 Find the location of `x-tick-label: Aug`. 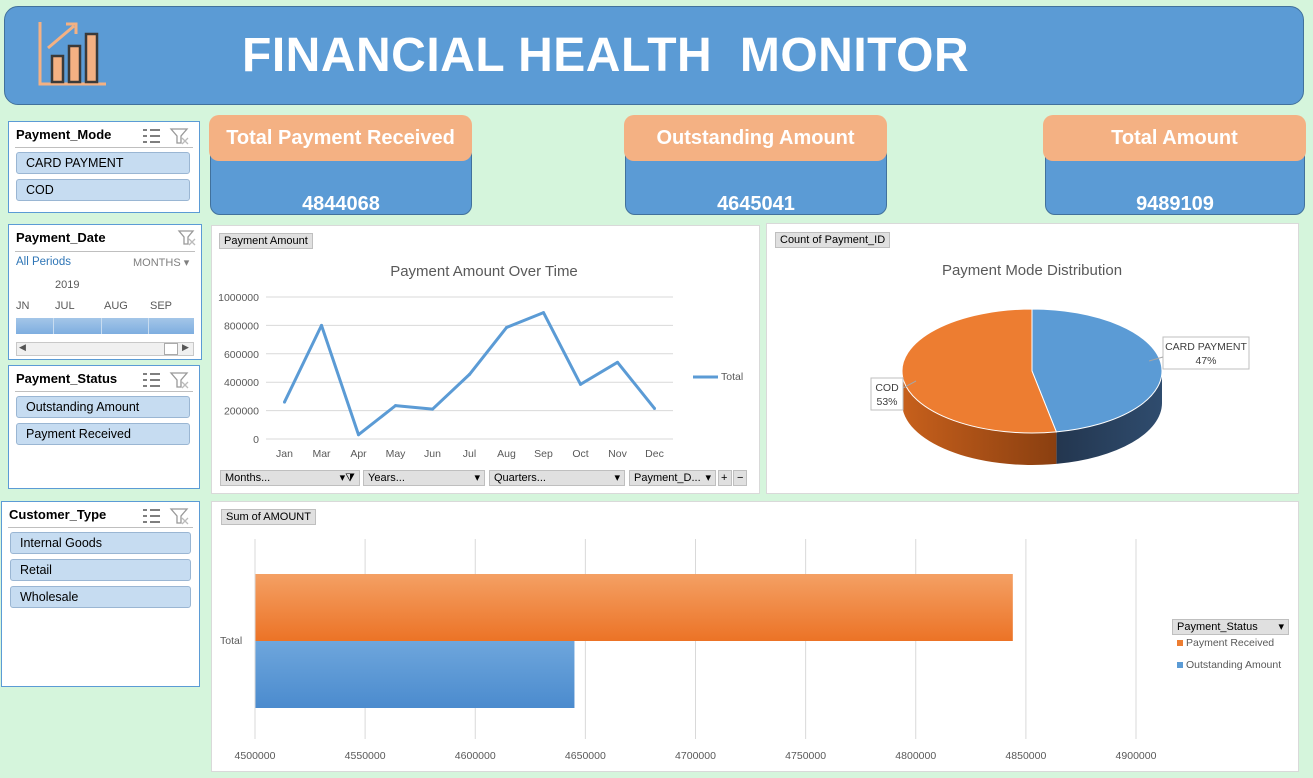

x-tick-label: Aug is located at coordinates (506, 454).